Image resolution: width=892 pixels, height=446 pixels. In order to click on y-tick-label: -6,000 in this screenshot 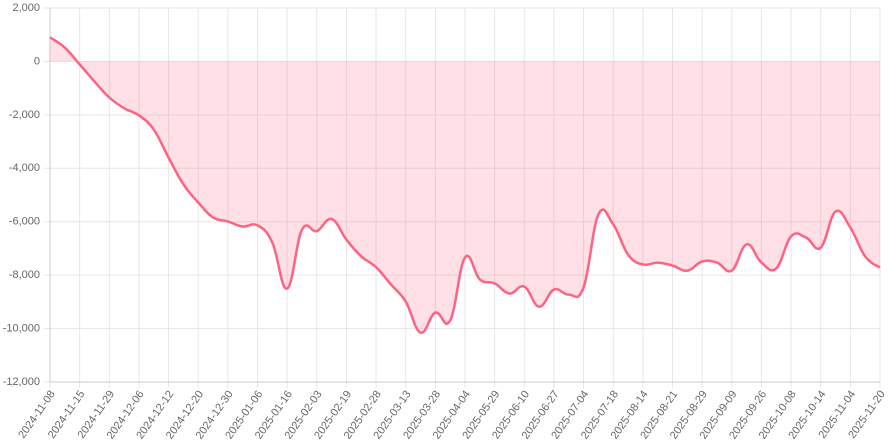, I will do `click(24, 222)`.